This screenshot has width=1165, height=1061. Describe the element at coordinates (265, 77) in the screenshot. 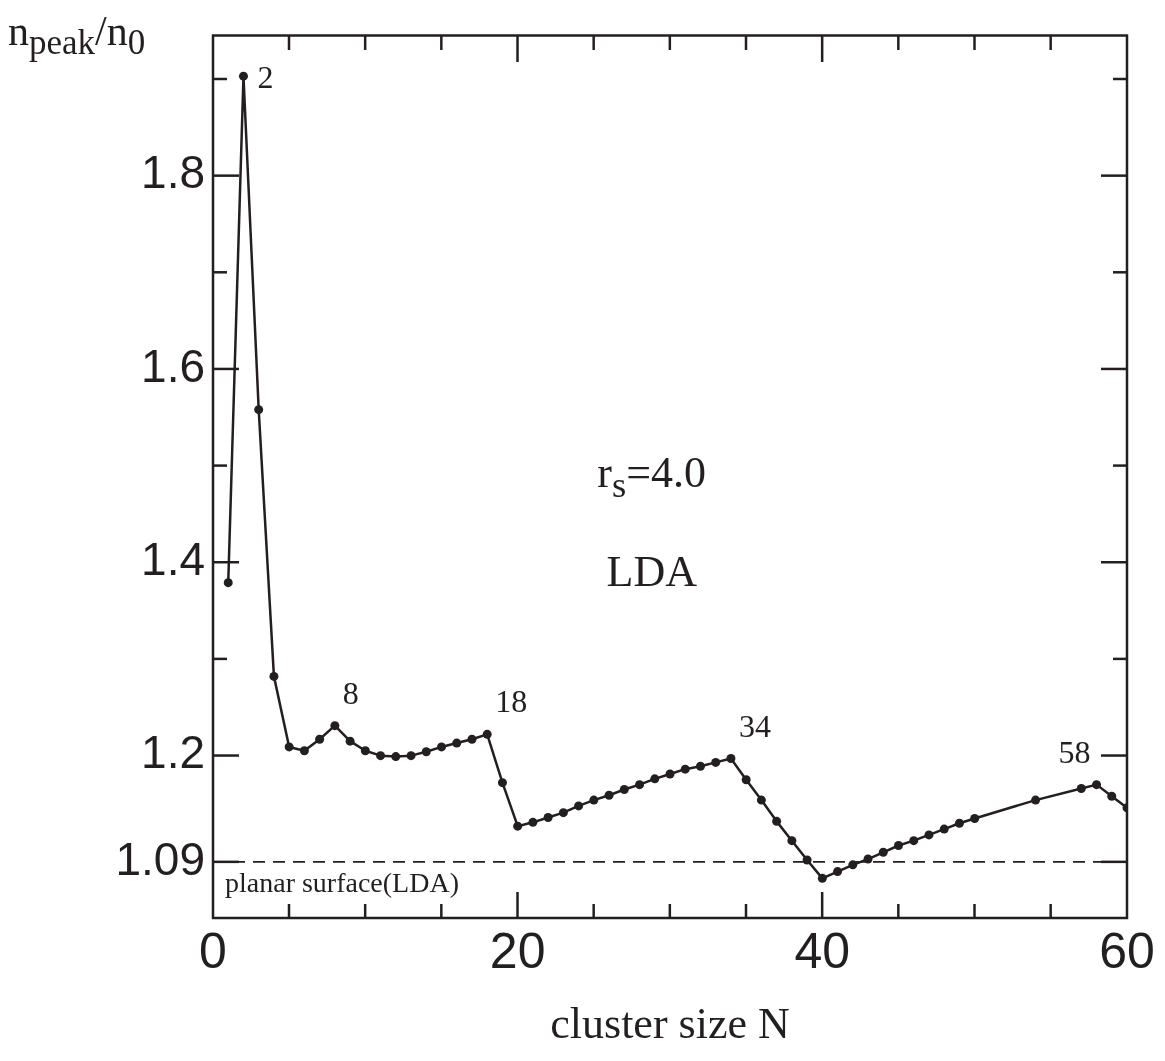

I see `annotation: 2` at that location.